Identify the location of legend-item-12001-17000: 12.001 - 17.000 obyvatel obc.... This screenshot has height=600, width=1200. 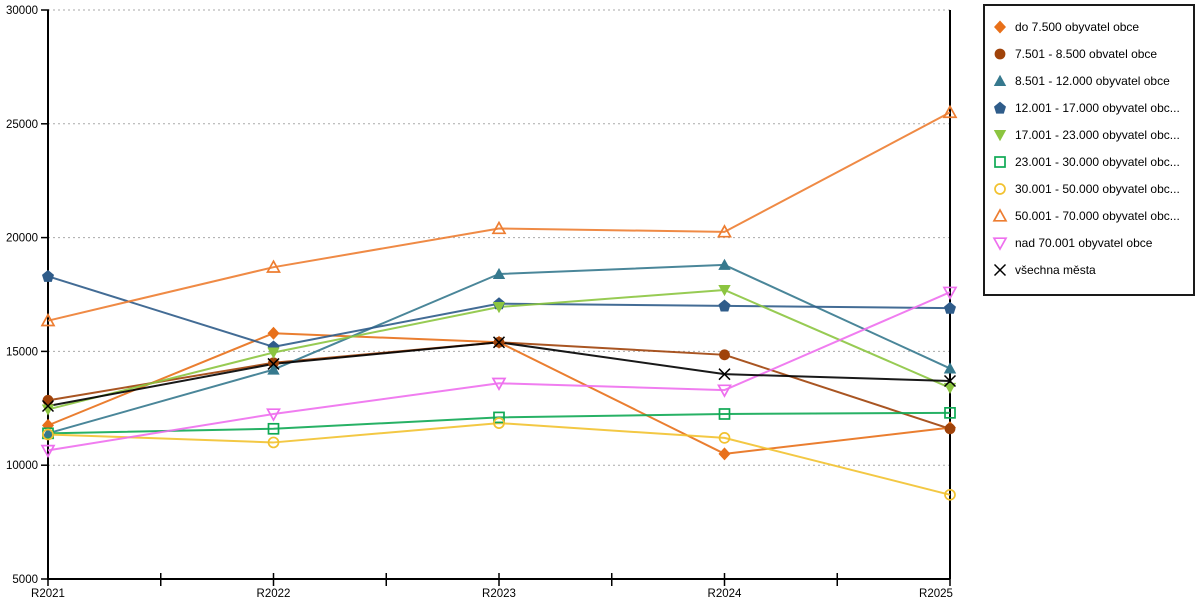
(1089, 107).